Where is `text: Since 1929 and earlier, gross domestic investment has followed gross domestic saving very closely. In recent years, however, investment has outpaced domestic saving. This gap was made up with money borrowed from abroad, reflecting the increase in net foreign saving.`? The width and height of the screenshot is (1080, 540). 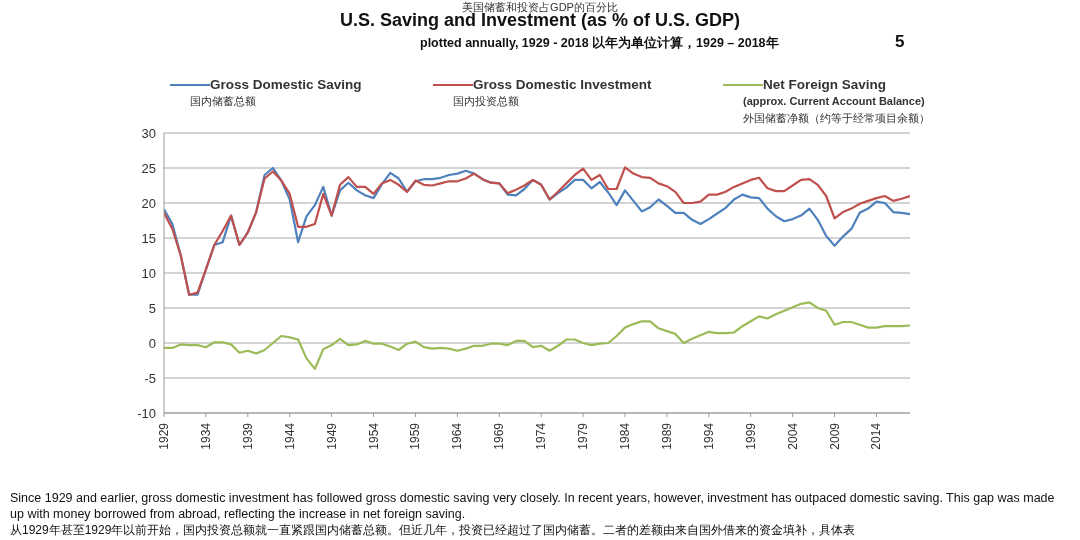
text: Since 1929 and earlier, gross domestic investment has followed gross domestic saving very closely. In recent years, however, investment has outpaced domestic saving. This gap was made up with money borrowed from abroad, reflecting the increase in net foreign saving. is located at coordinates (533, 506).